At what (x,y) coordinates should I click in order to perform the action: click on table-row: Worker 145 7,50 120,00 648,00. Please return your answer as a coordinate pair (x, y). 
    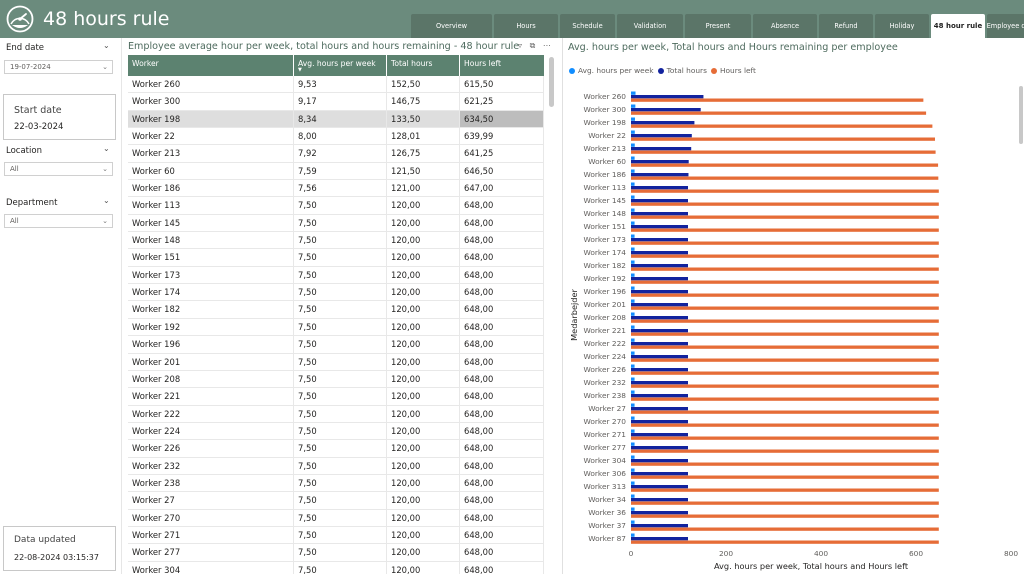
    Looking at the image, I should click on (336, 223).